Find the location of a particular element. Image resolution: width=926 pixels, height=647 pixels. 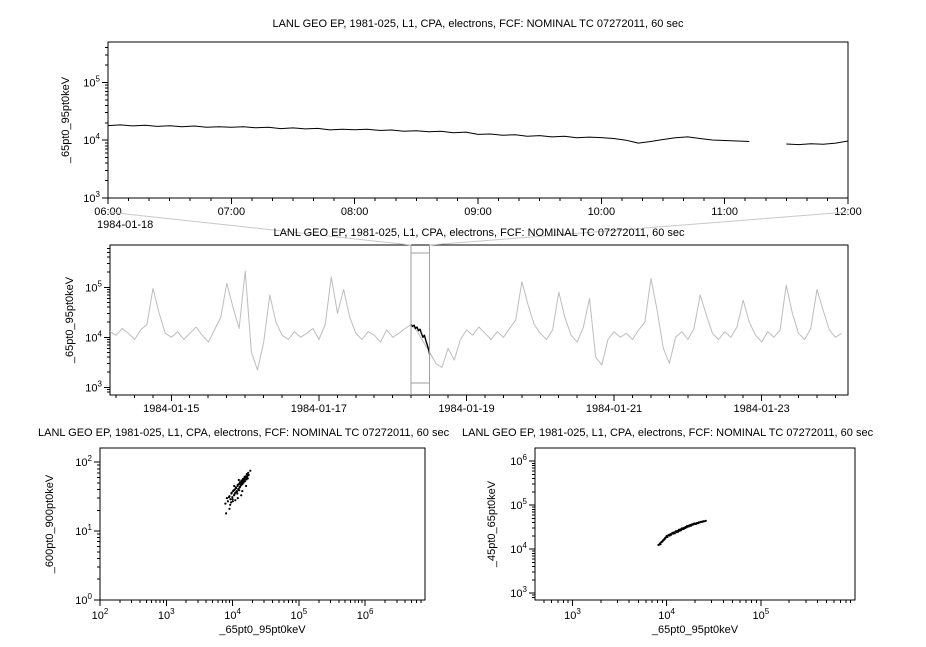

tick-label: 10⁰ is located at coordinates (83, 599).